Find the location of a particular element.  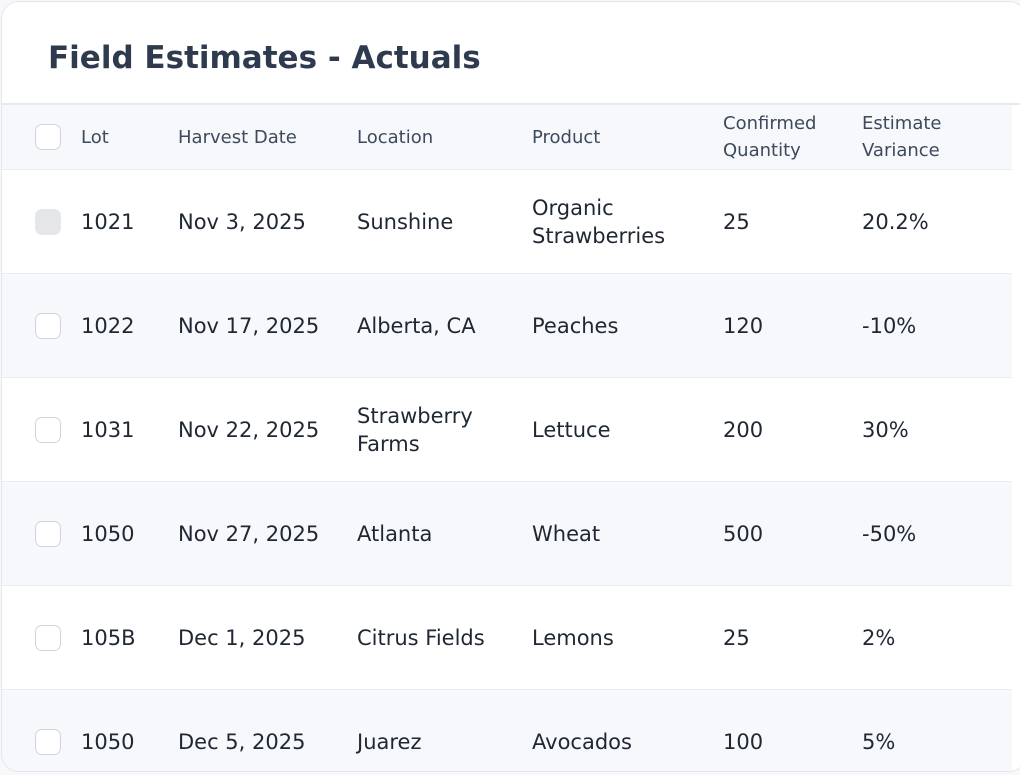

select-all-checkbox is located at coordinates (48, 137).